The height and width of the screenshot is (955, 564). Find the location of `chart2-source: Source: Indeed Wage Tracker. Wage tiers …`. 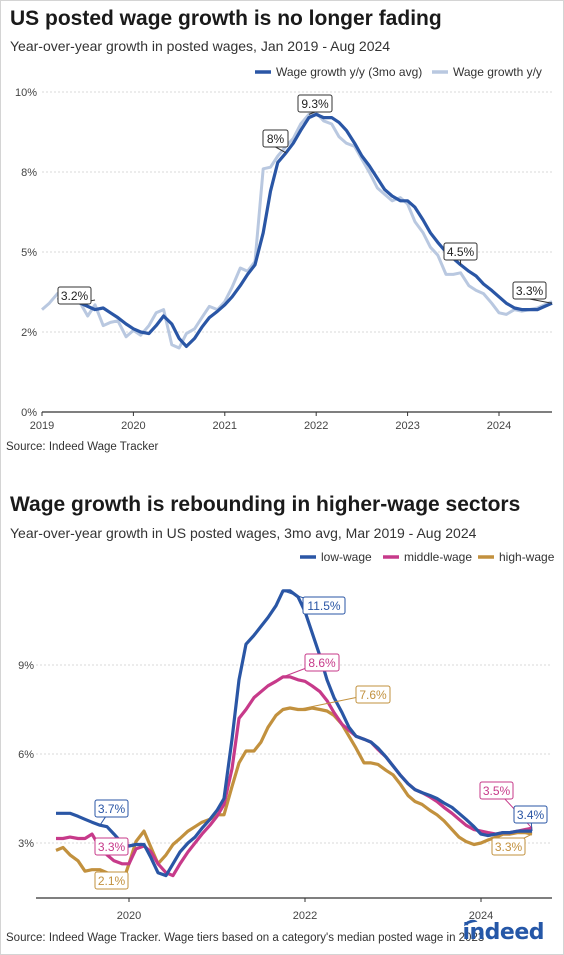

chart2-source: Source: Indeed Wage Tracker. Wage tiers … is located at coordinates (245, 938).